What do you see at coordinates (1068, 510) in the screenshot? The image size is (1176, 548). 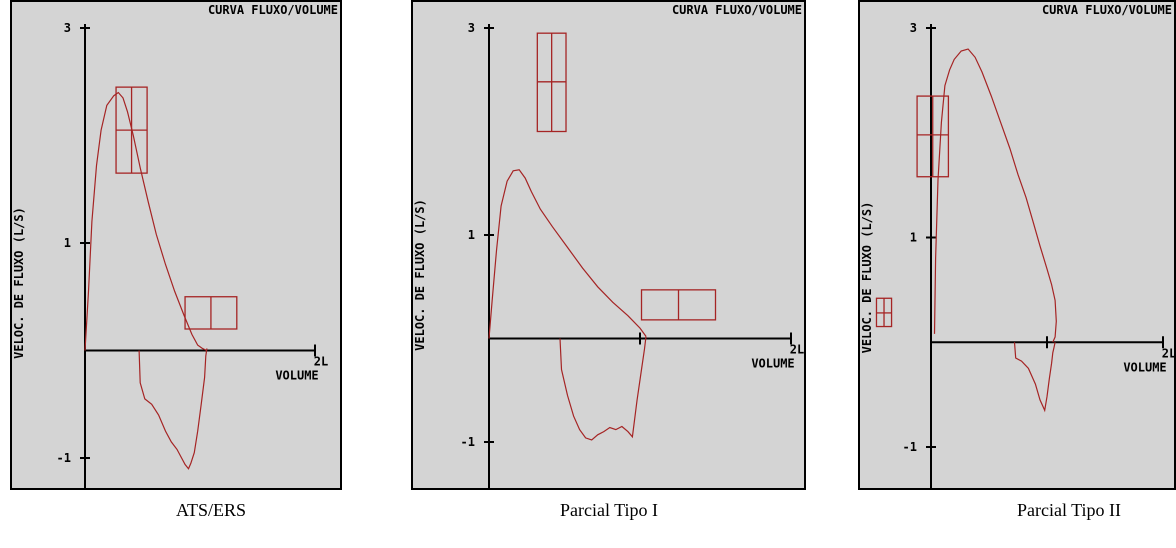 I see `caption-parcial-tipo-ii: Parcial Tipo II` at bounding box center [1068, 510].